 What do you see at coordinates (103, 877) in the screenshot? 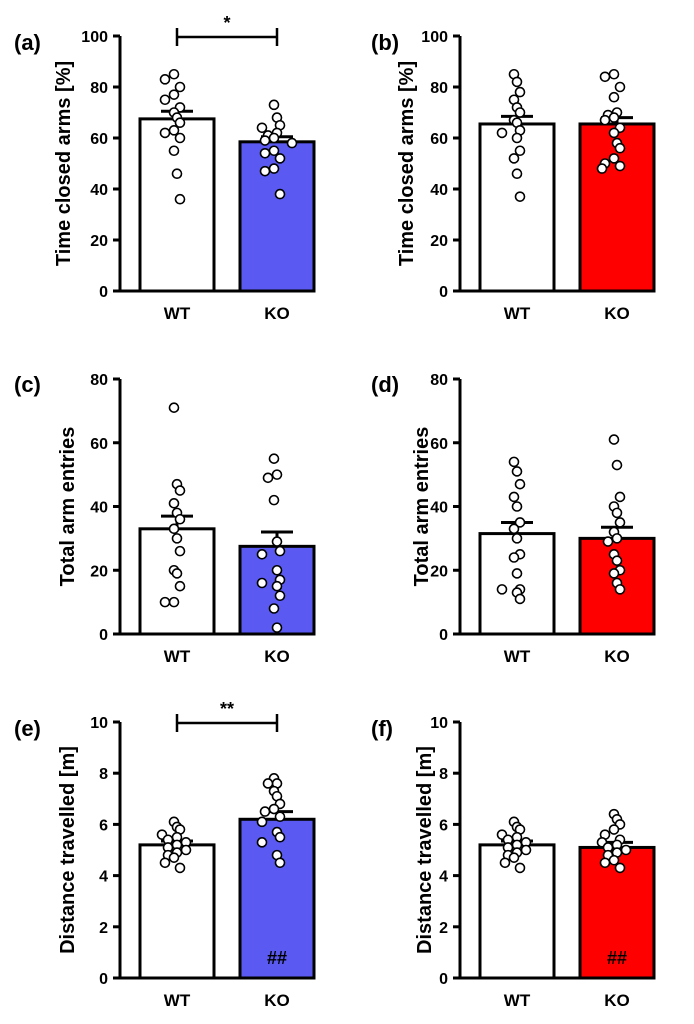
I see `y-tick-label: 4` at bounding box center [103, 877].